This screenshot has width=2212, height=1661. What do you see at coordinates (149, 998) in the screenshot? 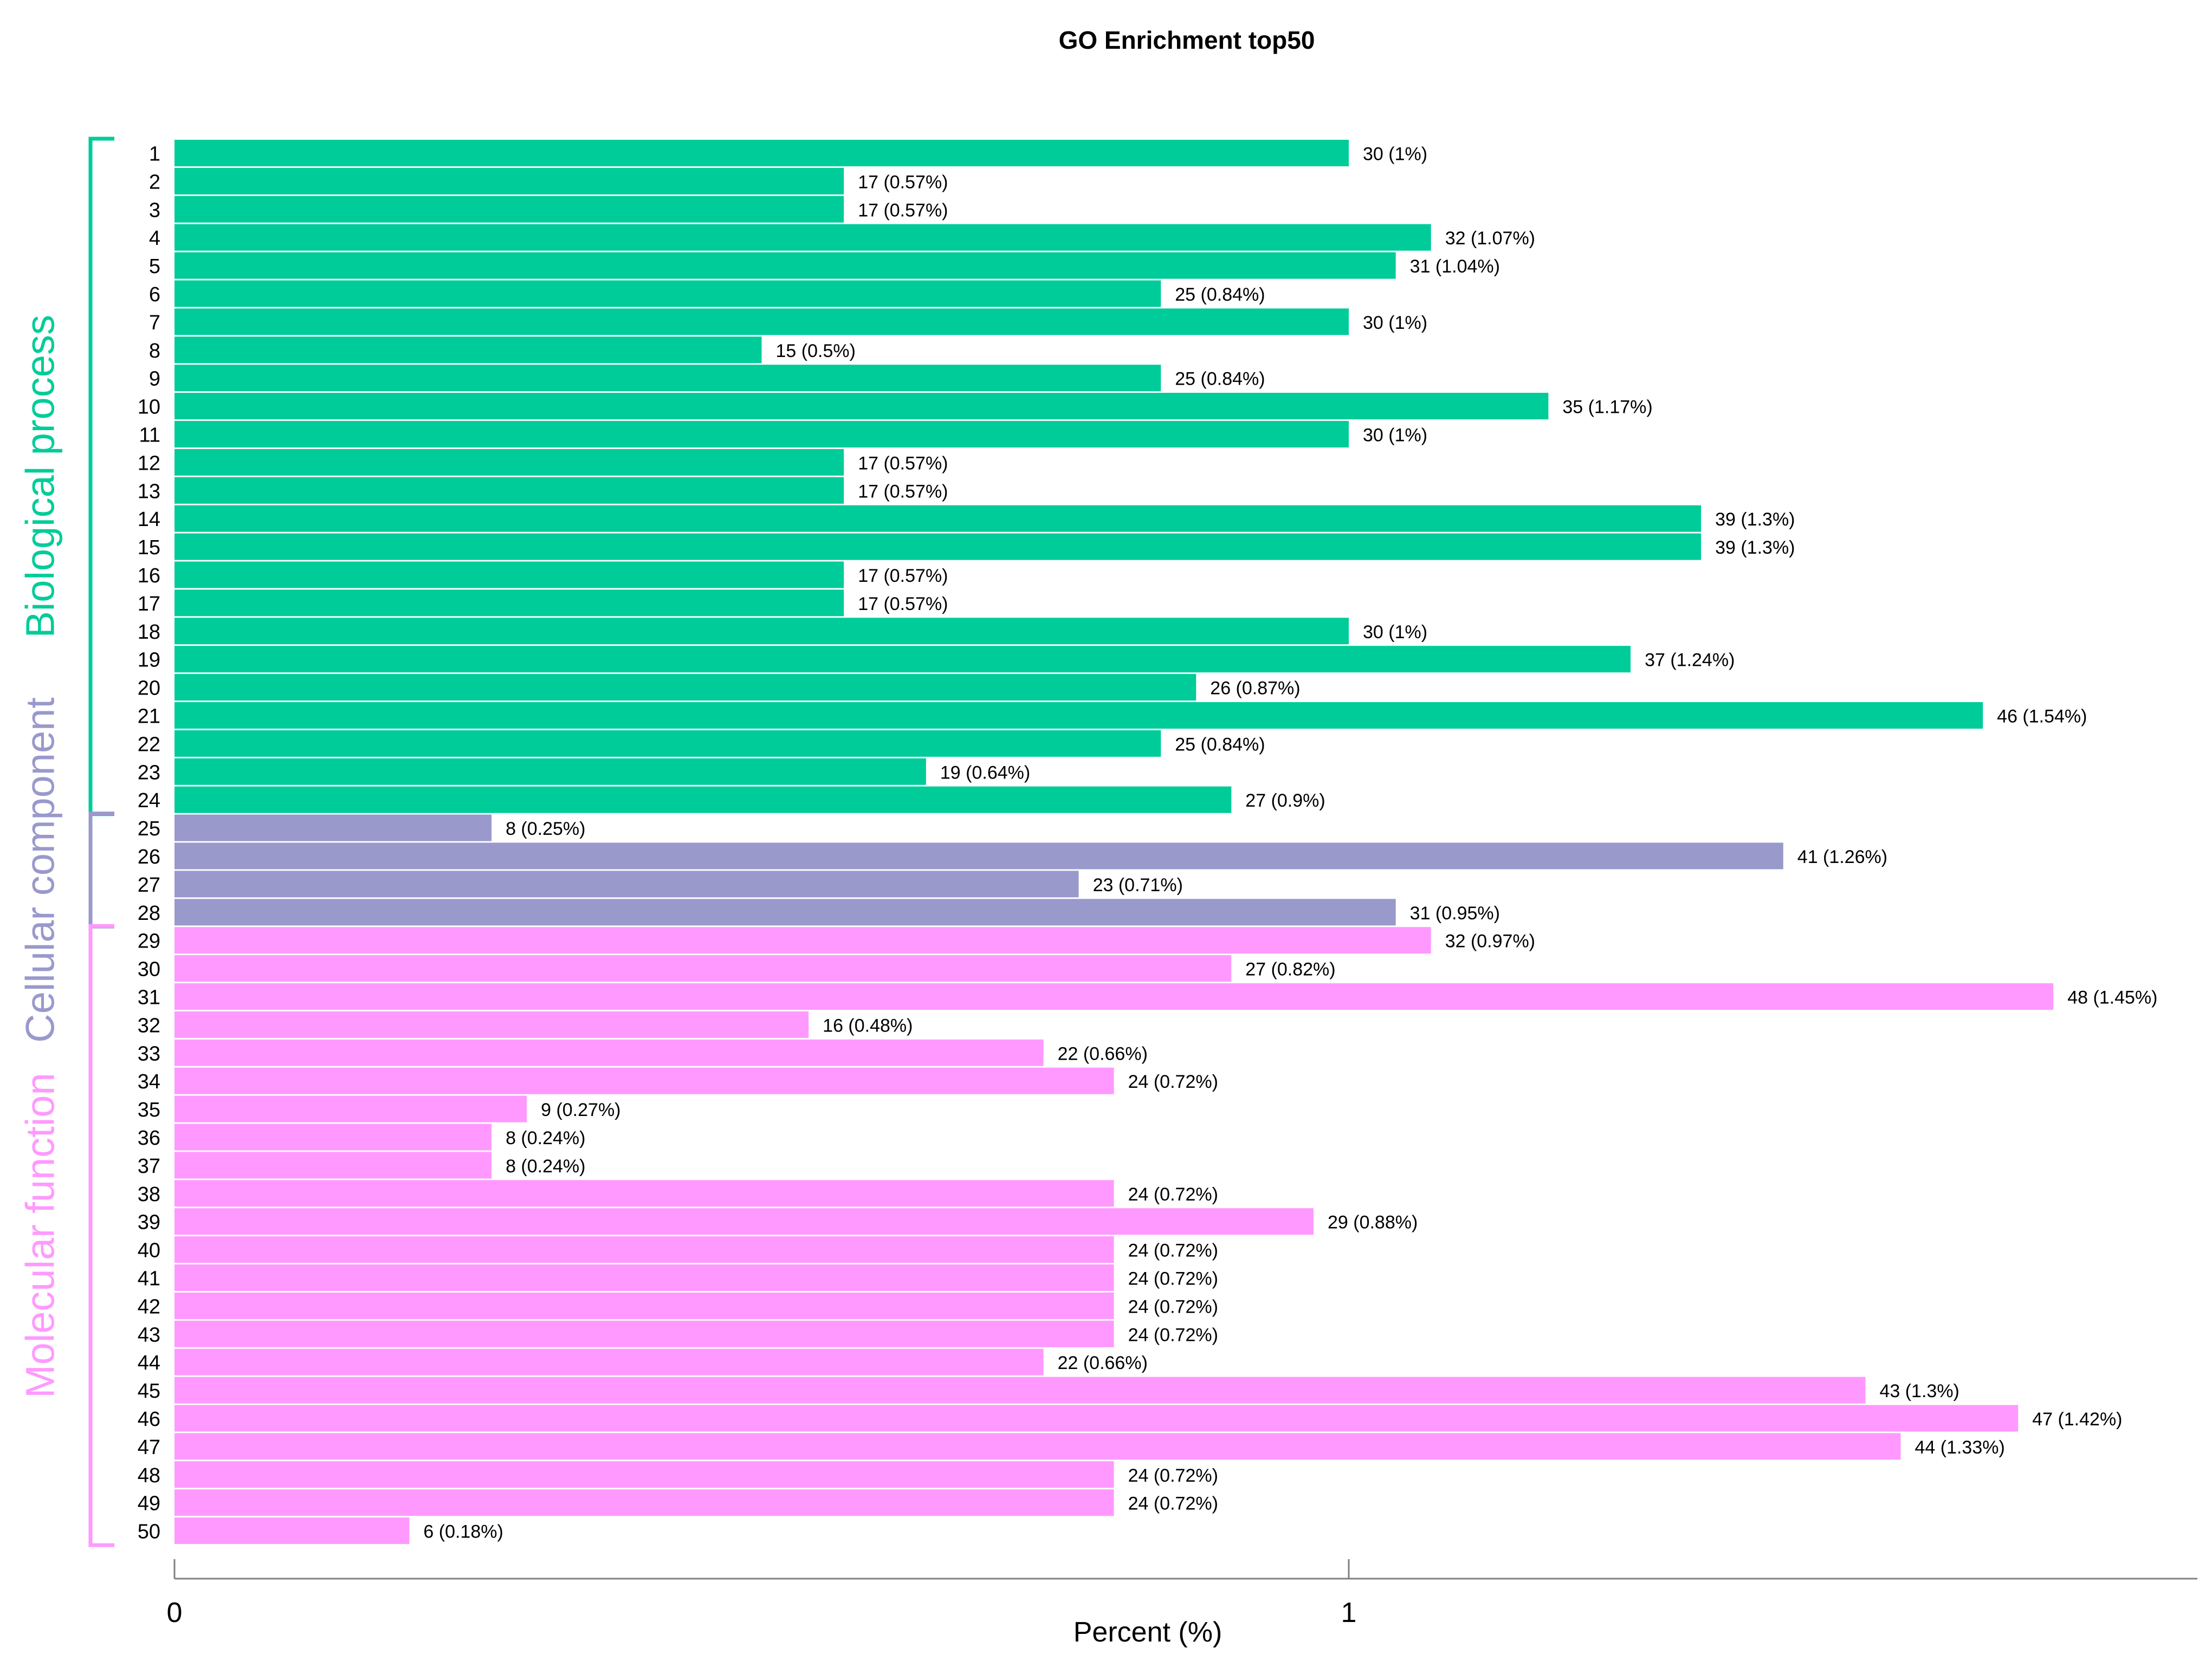
I see `category-label-31: 31` at bounding box center [149, 998].